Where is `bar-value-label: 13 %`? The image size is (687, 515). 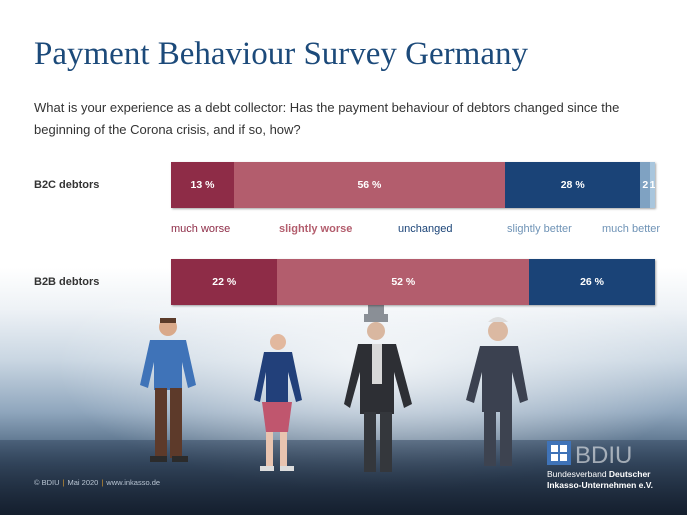 bar-value-label: 13 % is located at coordinates (202, 185).